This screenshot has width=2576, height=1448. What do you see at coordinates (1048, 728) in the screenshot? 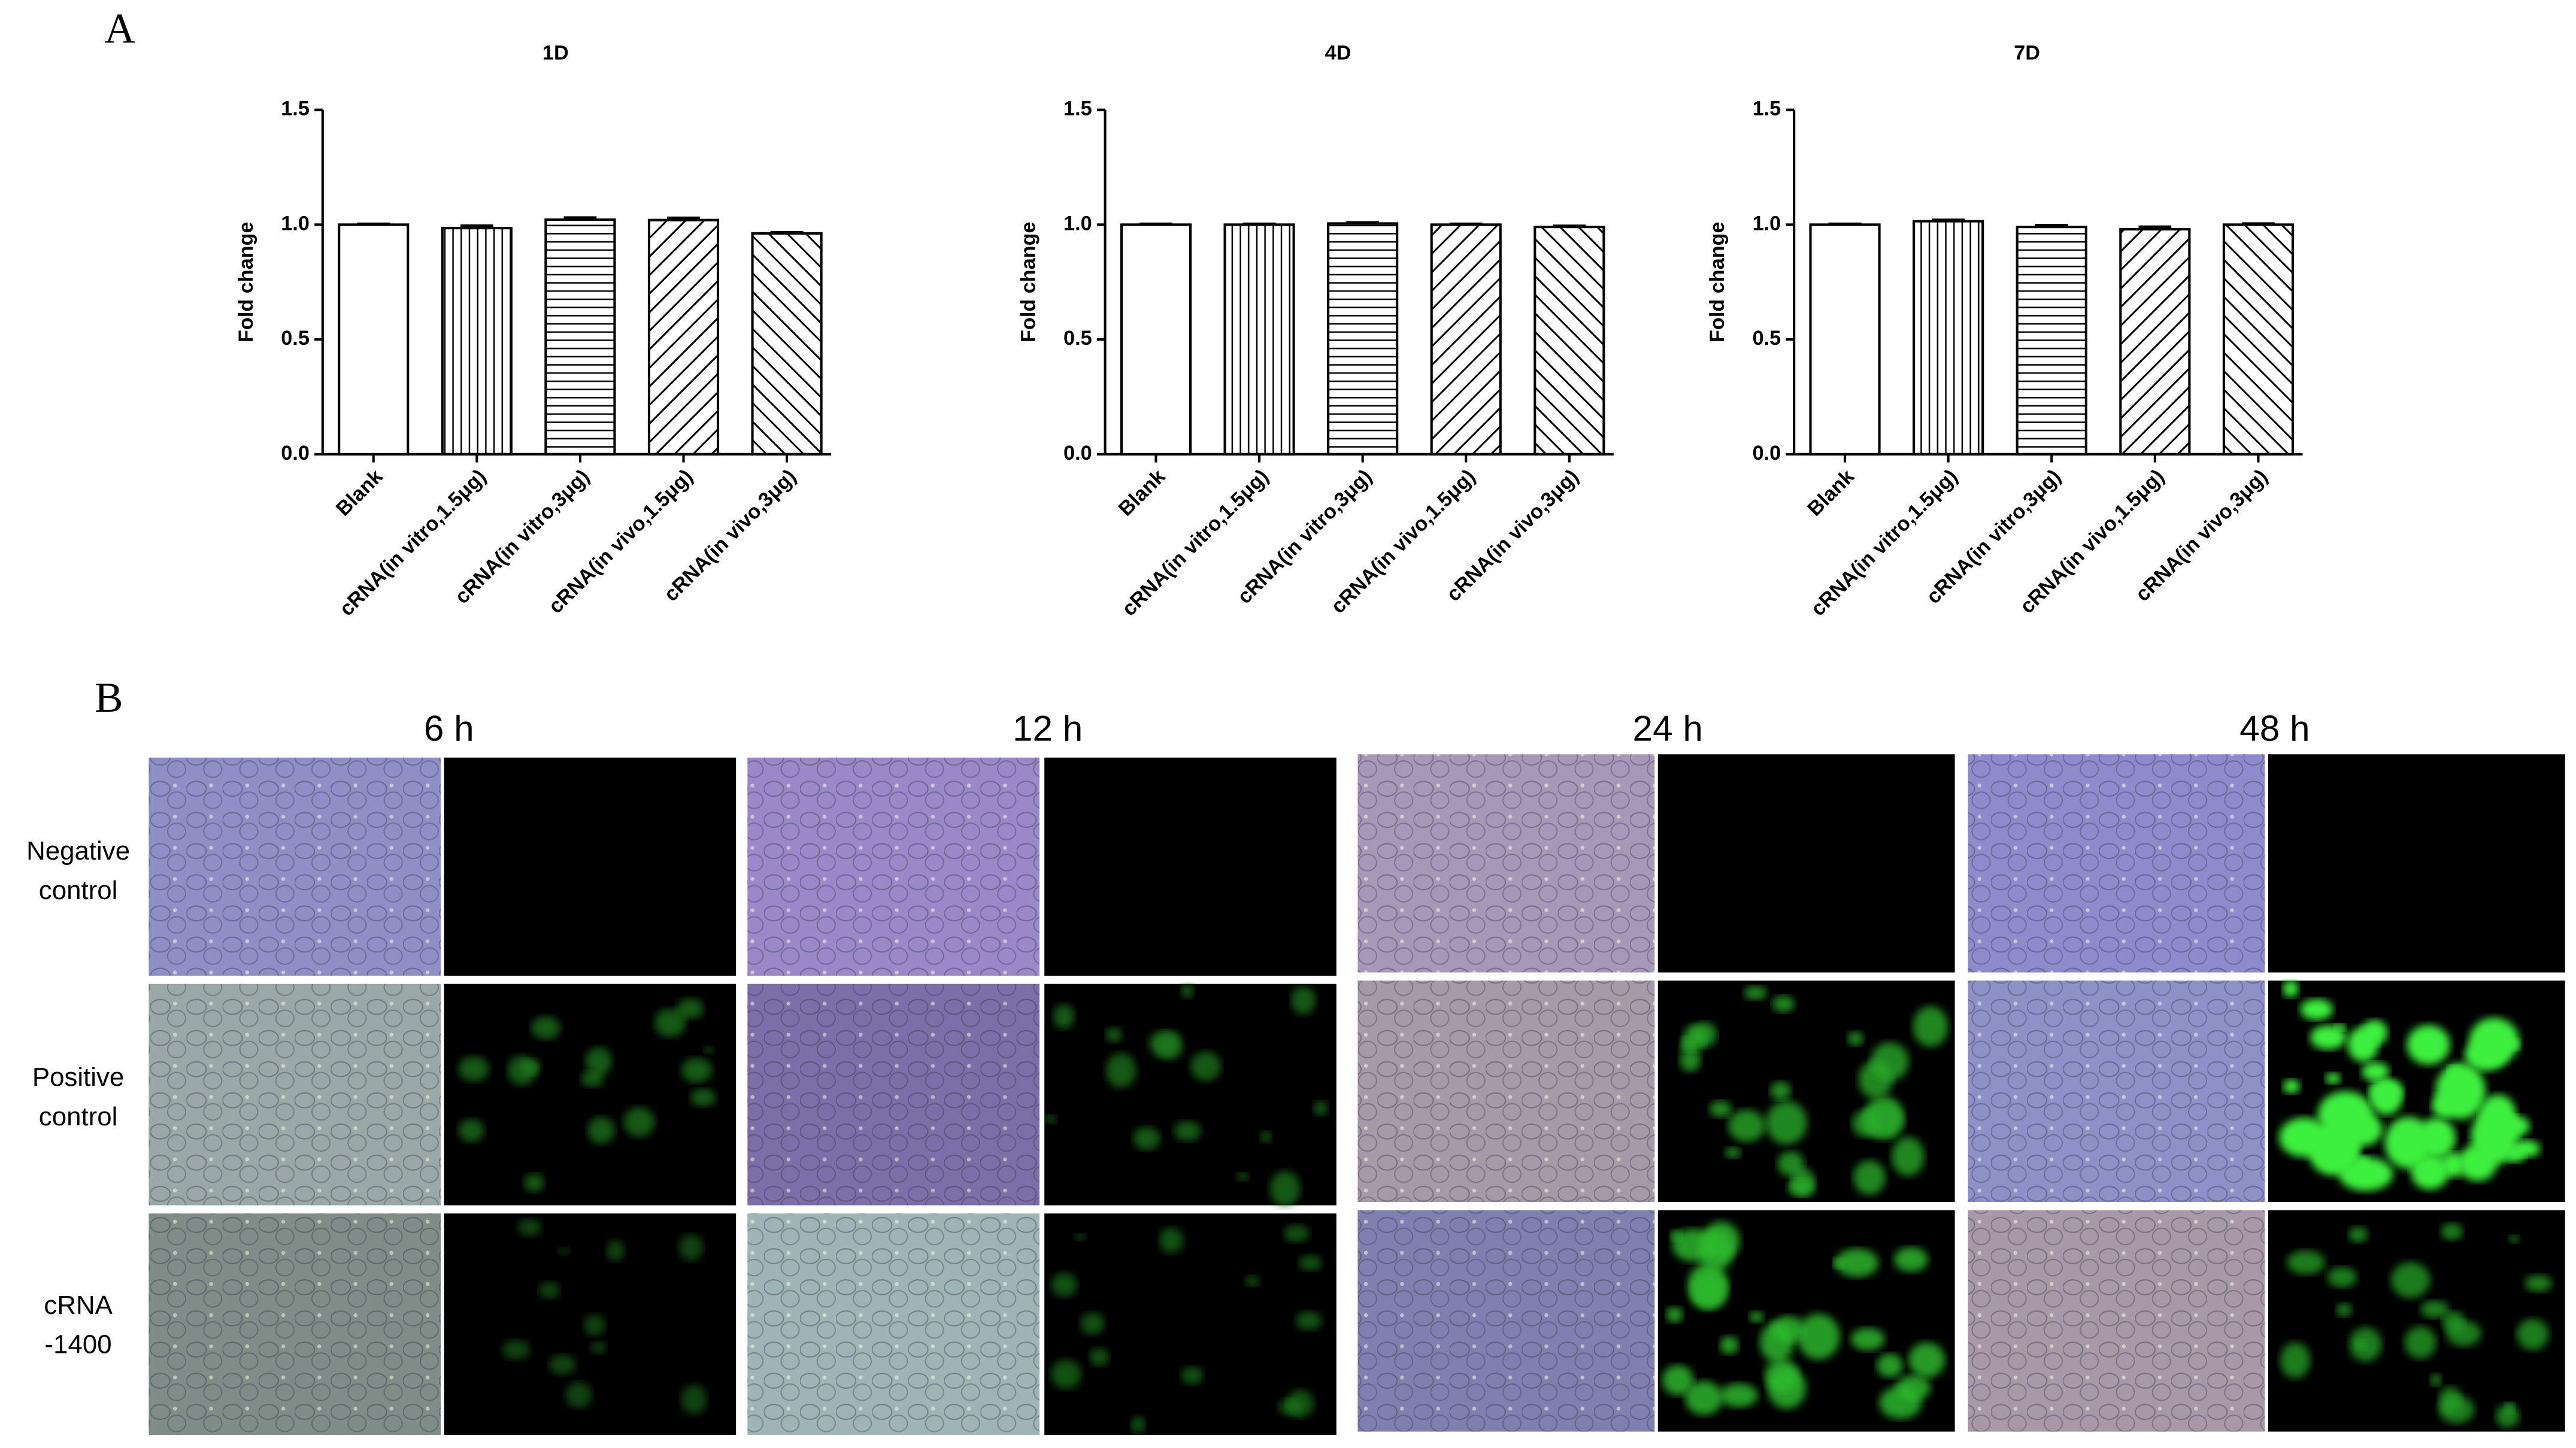
I see `time-label: 12 h` at bounding box center [1048, 728].